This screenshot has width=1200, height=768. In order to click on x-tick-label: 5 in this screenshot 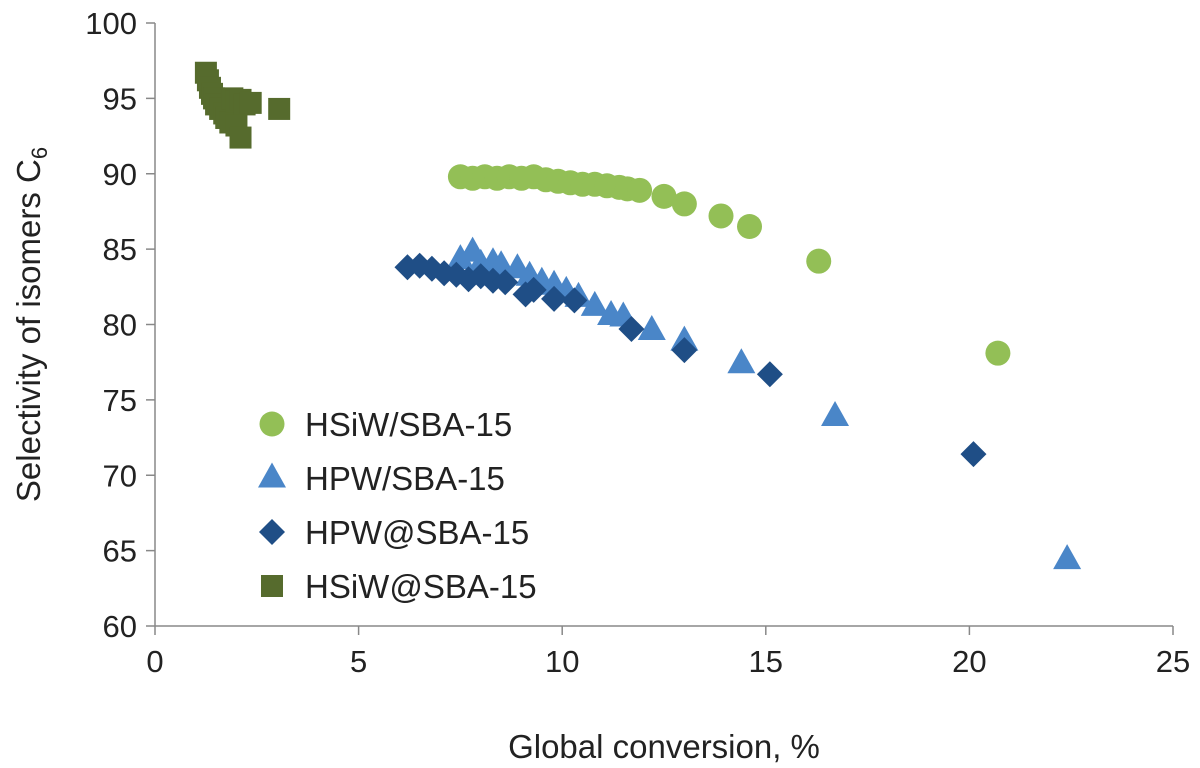, I will do `click(358, 661)`.